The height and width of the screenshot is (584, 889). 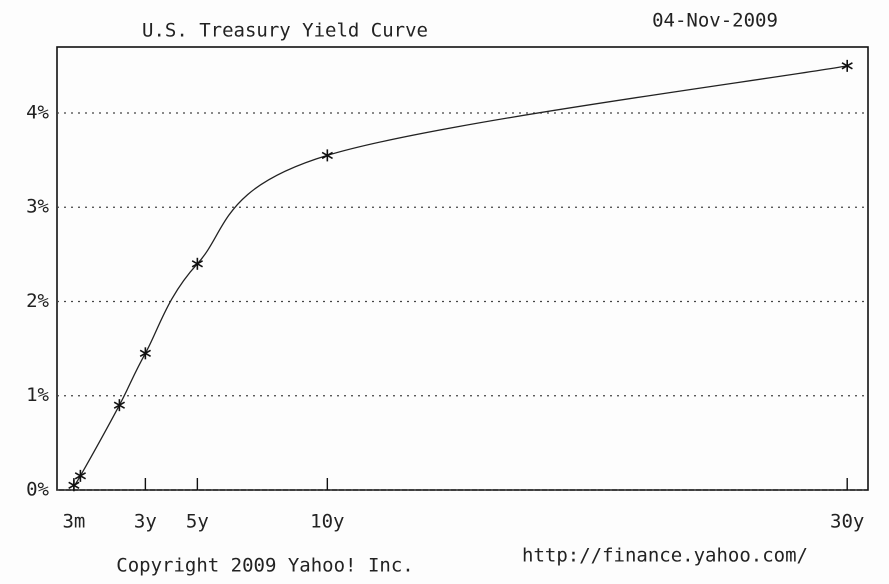 I want to click on chart-date: 04-Nov-2009, so click(x=715, y=21).